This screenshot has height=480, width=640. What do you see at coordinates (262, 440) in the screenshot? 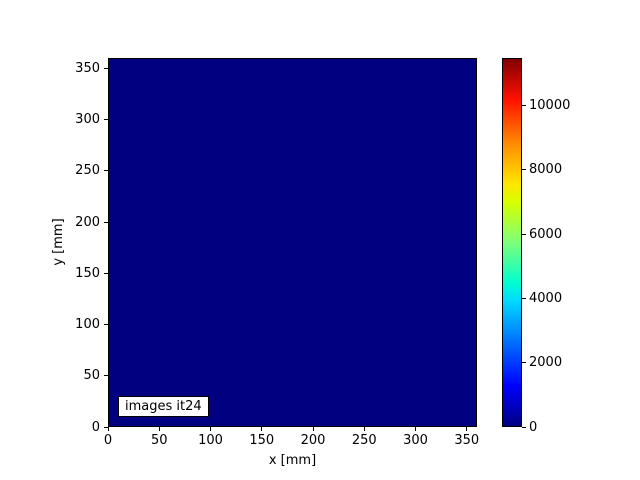
I see `x-tick-label: 150` at bounding box center [262, 440].